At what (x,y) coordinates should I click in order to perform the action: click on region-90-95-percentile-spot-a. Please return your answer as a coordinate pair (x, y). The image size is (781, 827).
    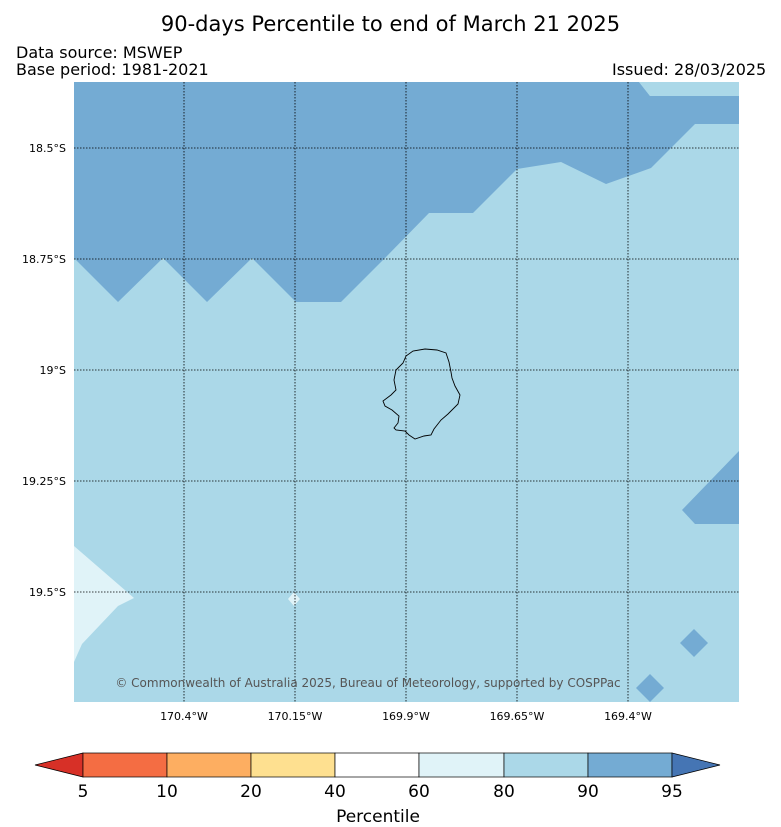
    Looking at the image, I should click on (694, 643).